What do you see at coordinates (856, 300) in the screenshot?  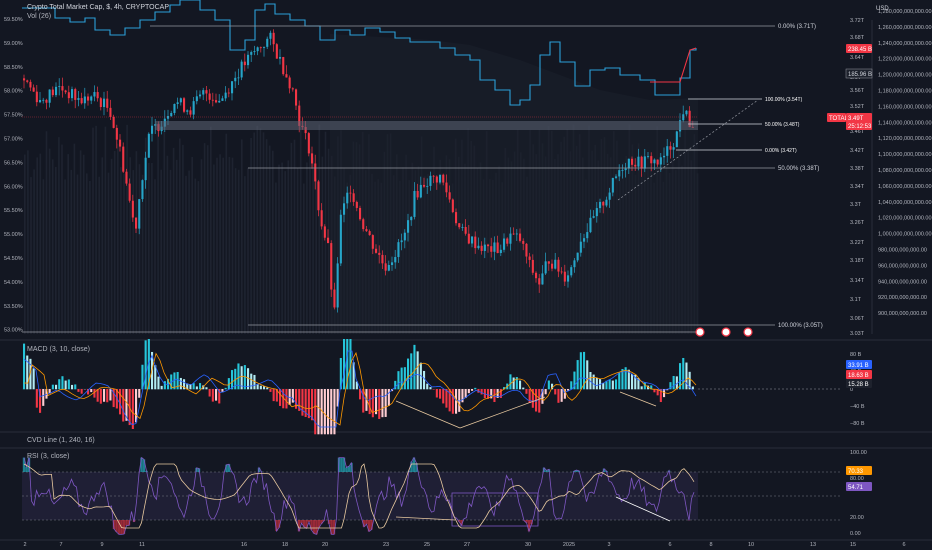 I see `price-axis-tick: 3.1T` at bounding box center [856, 300].